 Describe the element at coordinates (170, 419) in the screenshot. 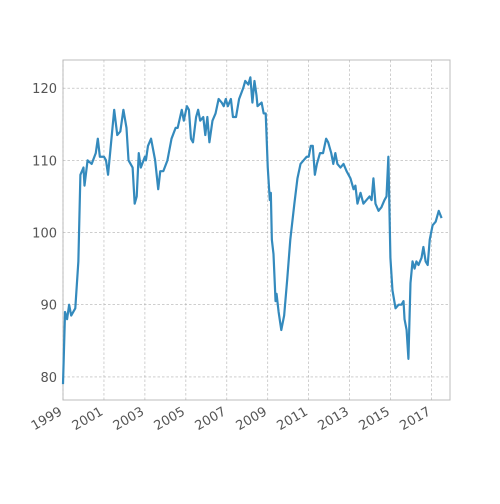

I see `x-tick-label: 2005` at that location.